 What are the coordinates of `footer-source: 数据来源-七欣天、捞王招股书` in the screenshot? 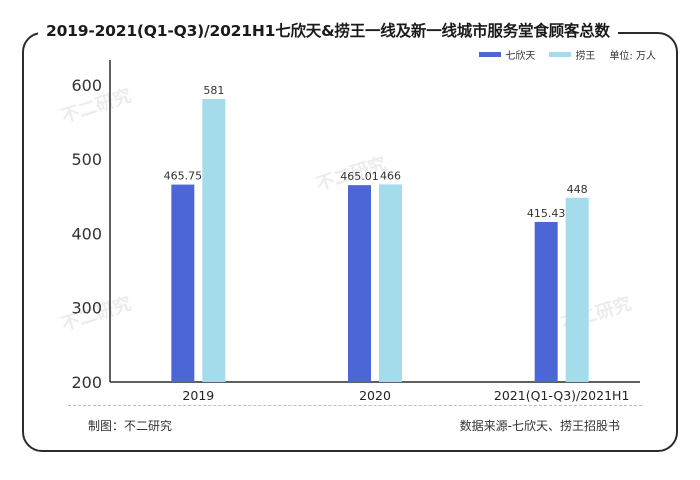 It's located at (539, 426).